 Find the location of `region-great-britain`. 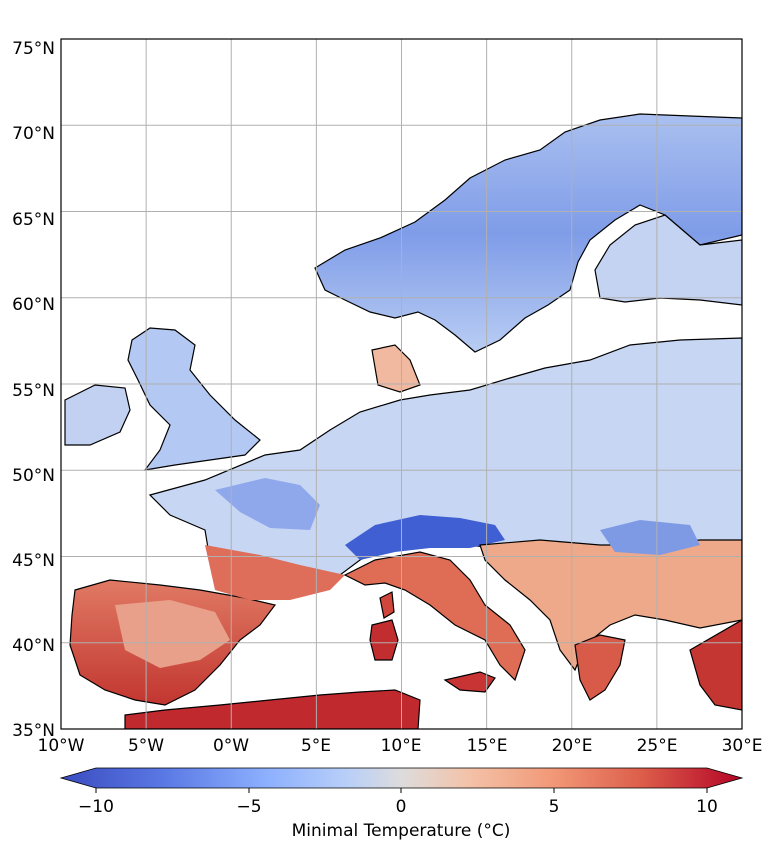

region-great-britain is located at coordinates (194, 399).